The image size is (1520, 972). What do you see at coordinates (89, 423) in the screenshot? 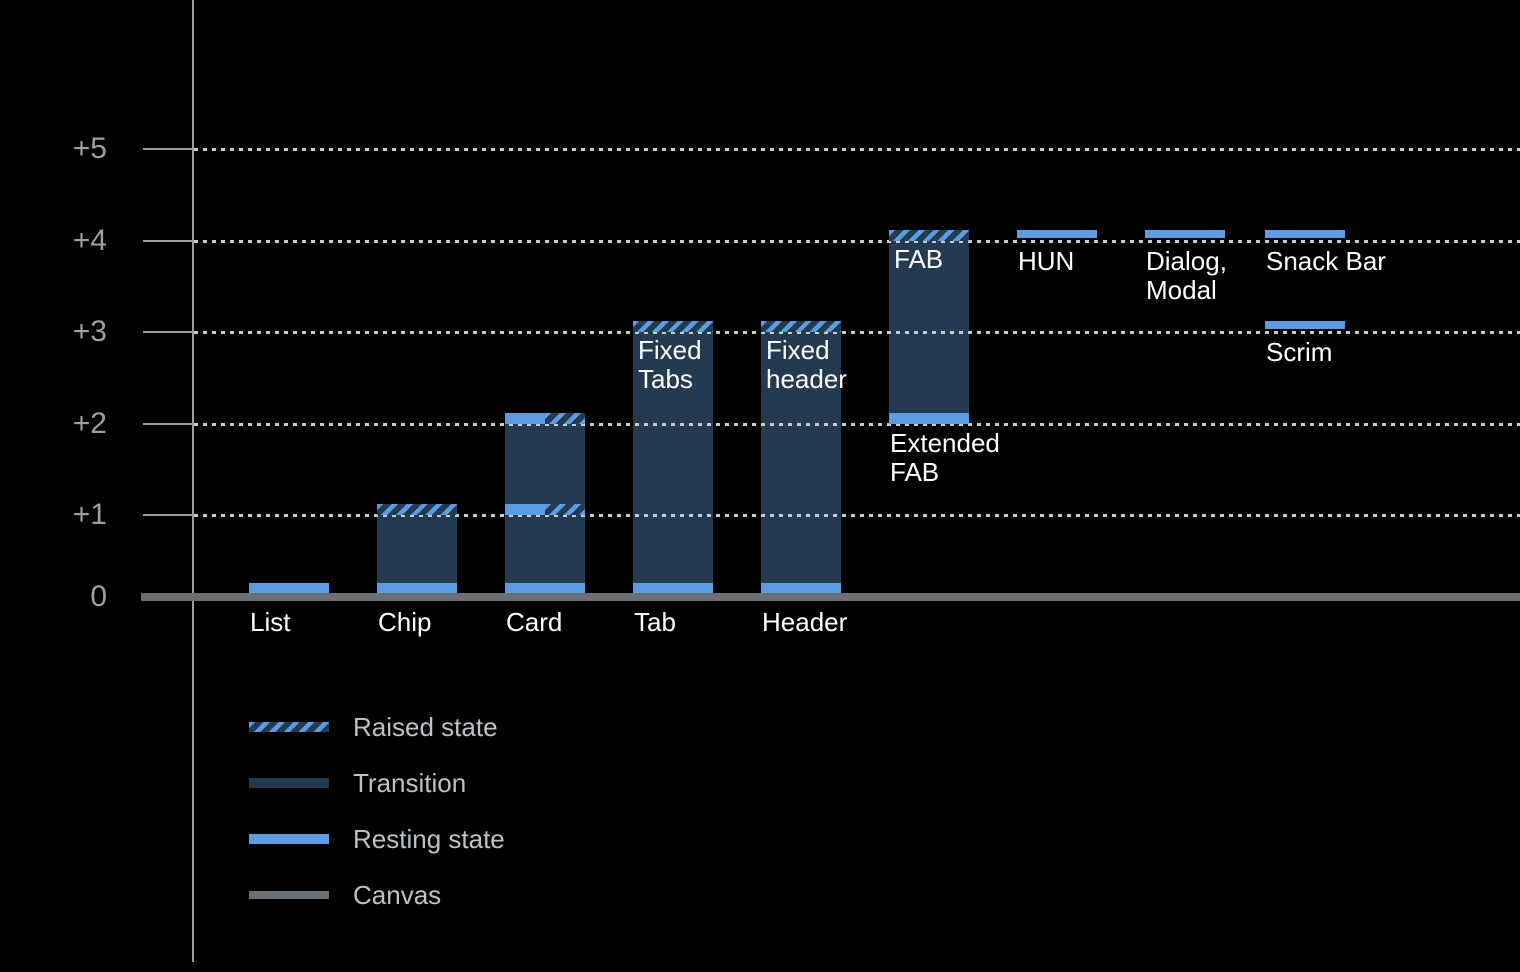
I see `y-tick-label: +2` at bounding box center [89, 423].